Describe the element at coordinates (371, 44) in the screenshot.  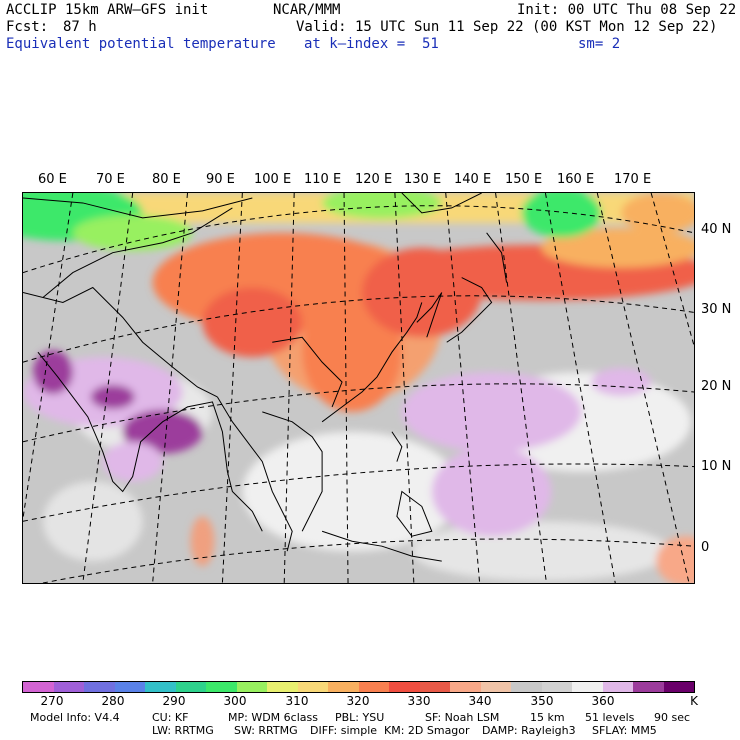
I see `level-index: at k–index = 51` at that location.